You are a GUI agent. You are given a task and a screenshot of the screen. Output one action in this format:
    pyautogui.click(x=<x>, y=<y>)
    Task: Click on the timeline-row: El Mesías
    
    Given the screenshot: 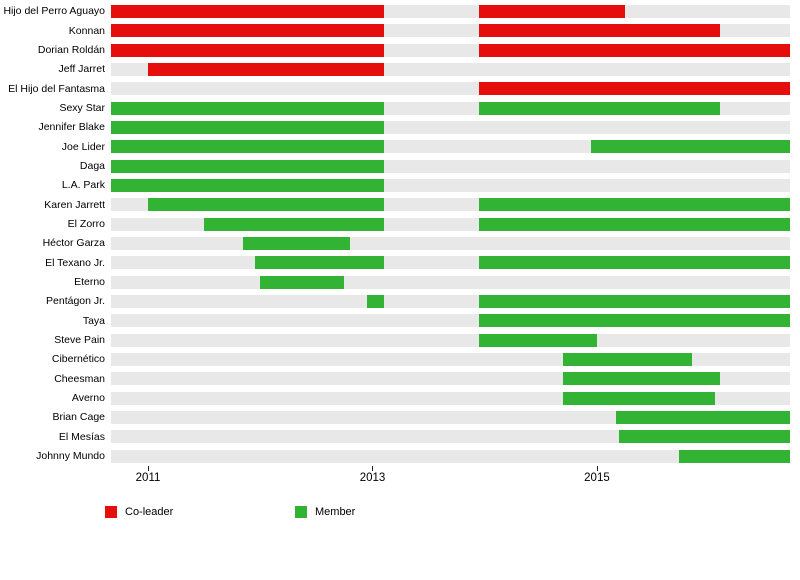 What is the action you would take?
    pyautogui.click(x=400, y=436)
    